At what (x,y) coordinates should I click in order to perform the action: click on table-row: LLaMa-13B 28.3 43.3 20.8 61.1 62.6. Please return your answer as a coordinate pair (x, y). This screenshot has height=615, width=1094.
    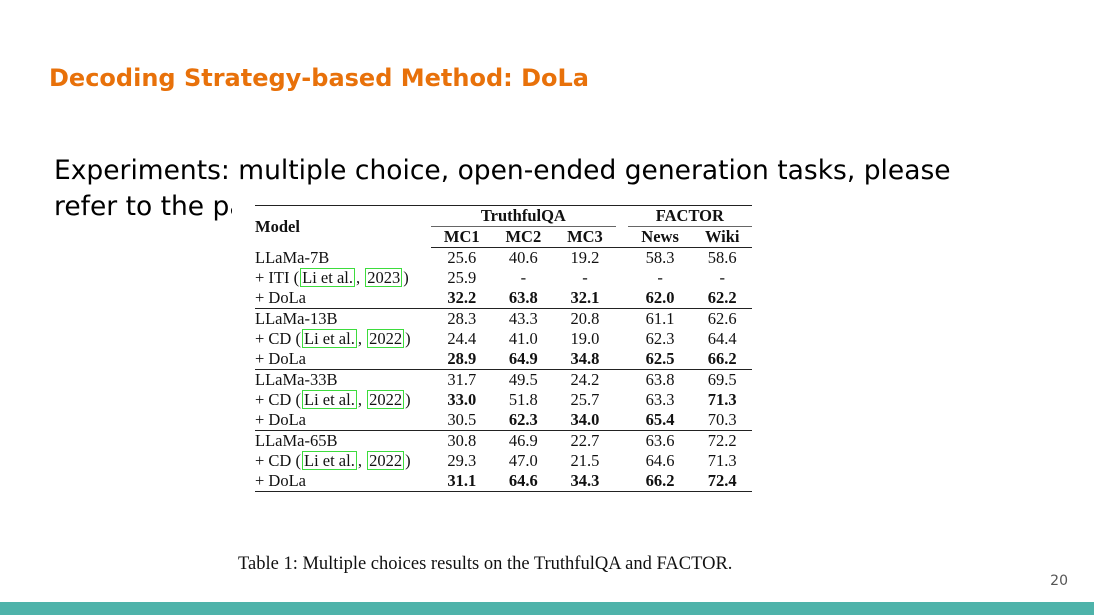
    Looking at the image, I should click on (503, 319).